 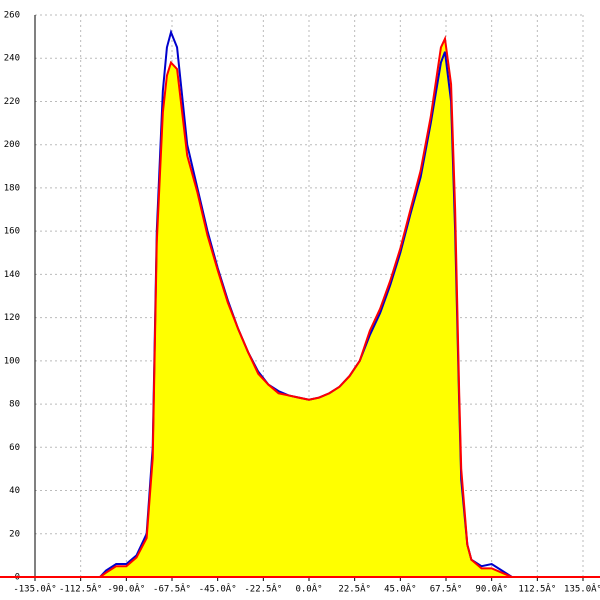 I want to click on y-tick-label: 120, so click(x=12, y=318).